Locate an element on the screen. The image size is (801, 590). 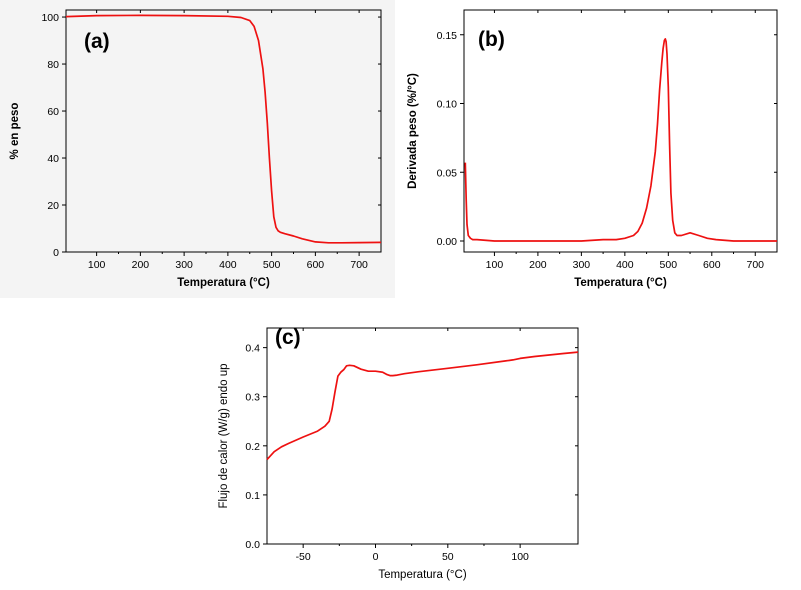
y-tick-label: 0.3 is located at coordinates (252, 398).